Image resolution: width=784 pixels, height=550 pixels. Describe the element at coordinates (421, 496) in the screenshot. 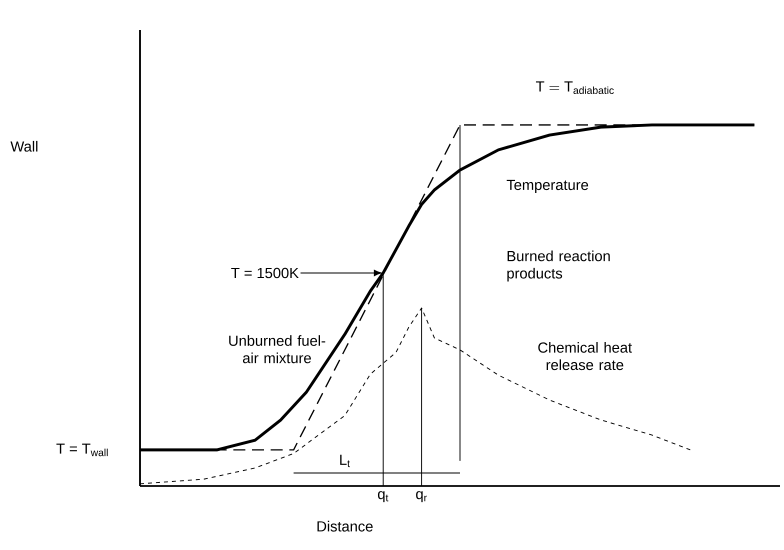

I see `x-tick-label: q$_{r}$` at that location.